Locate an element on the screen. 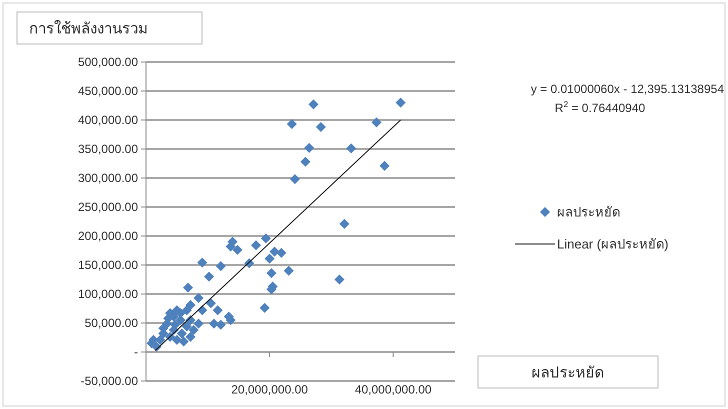 The width and height of the screenshot is (728, 409). y-tick-label: 100,000.00 is located at coordinates (108, 294).